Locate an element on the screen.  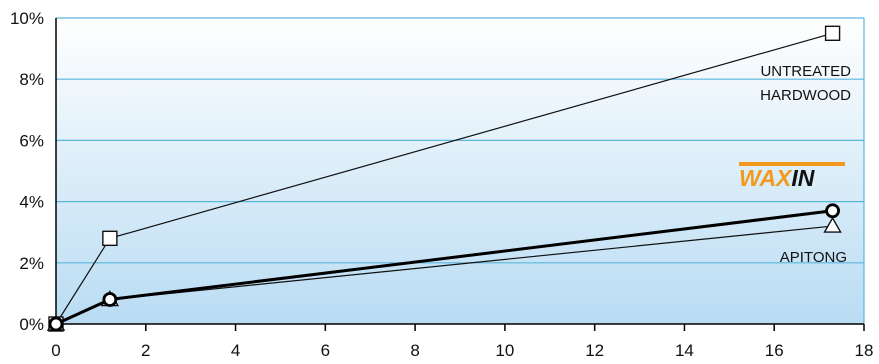
y-tick-label: 10% is located at coordinates (27, 18).